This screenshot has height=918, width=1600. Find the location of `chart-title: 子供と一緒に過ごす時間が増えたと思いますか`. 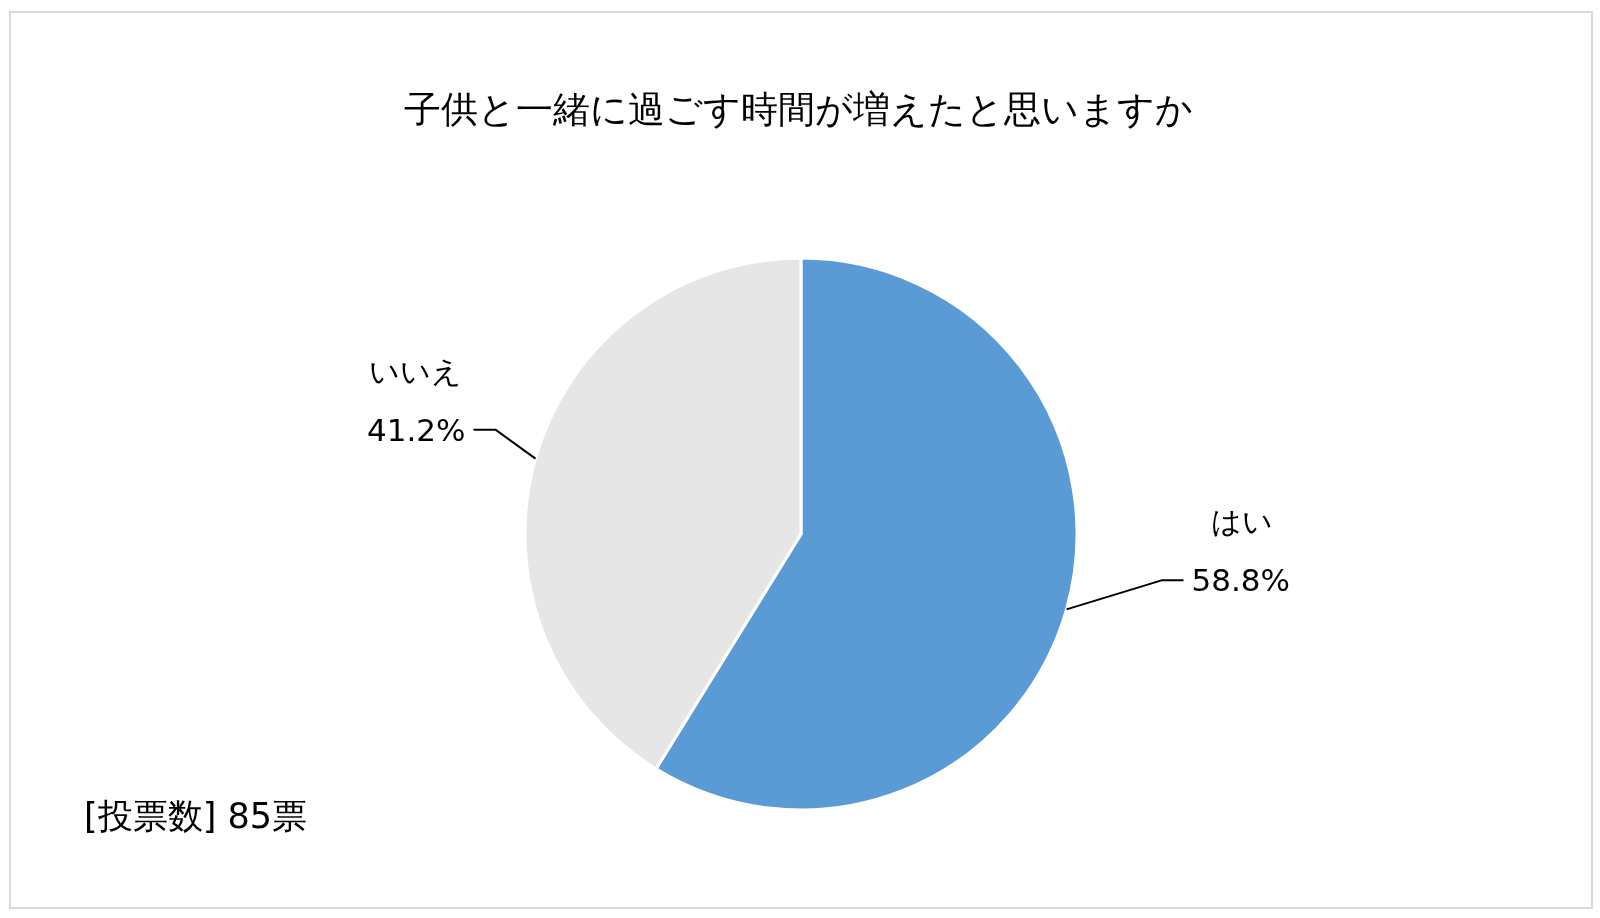

chart-title: 子供と一緒に過ごす時間が増えたと思いますか is located at coordinates (798, 109).